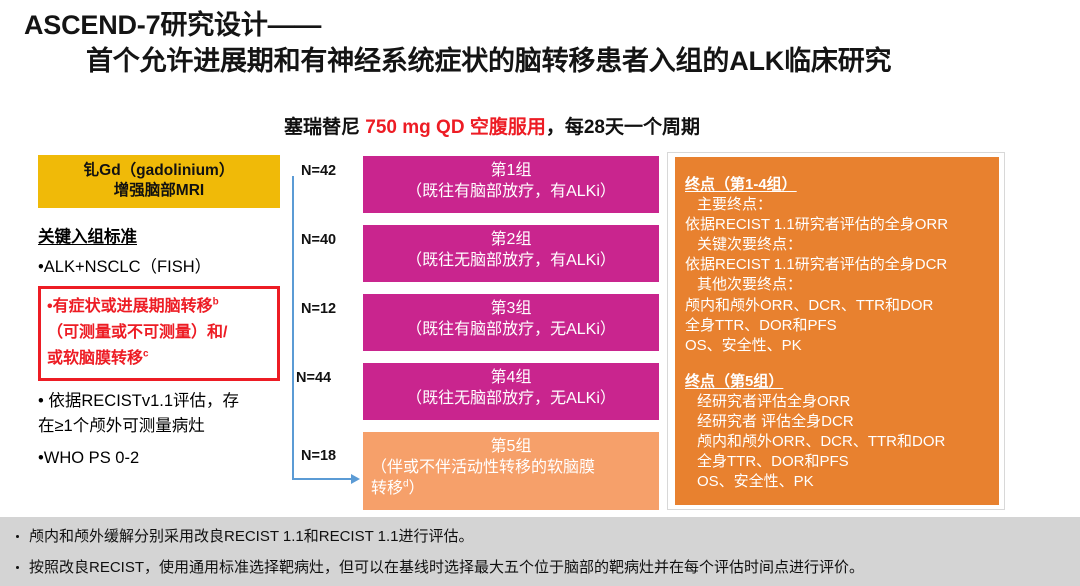  What do you see at coordinates (319, 171) in the screenshot?
I see `arm-1-n-label: N=42` at bounding box center [319, 171].